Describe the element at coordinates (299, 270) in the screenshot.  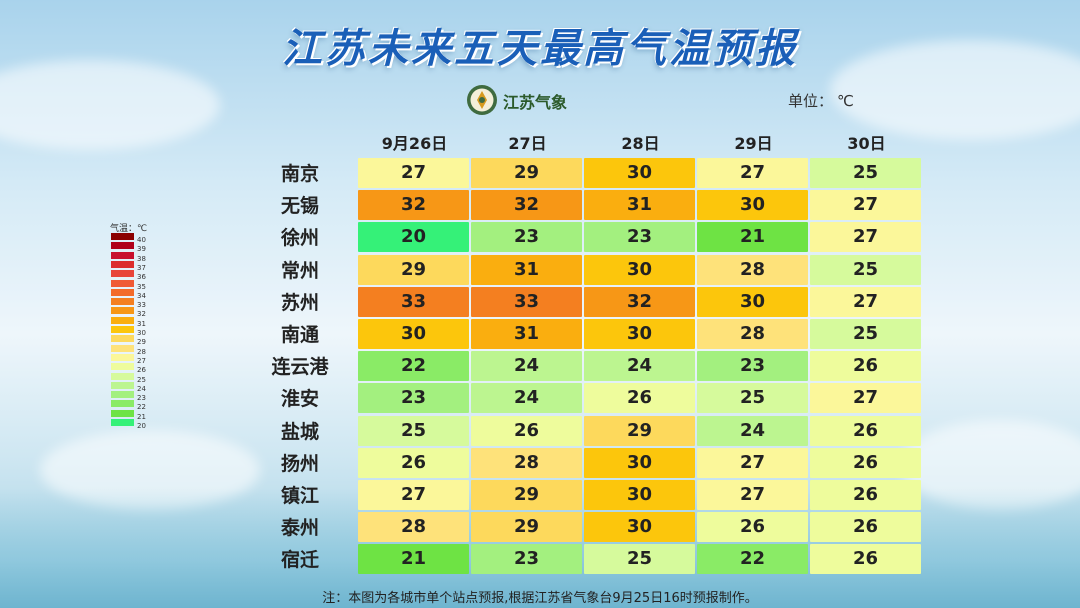
I see `city-label: 常州` at that location.